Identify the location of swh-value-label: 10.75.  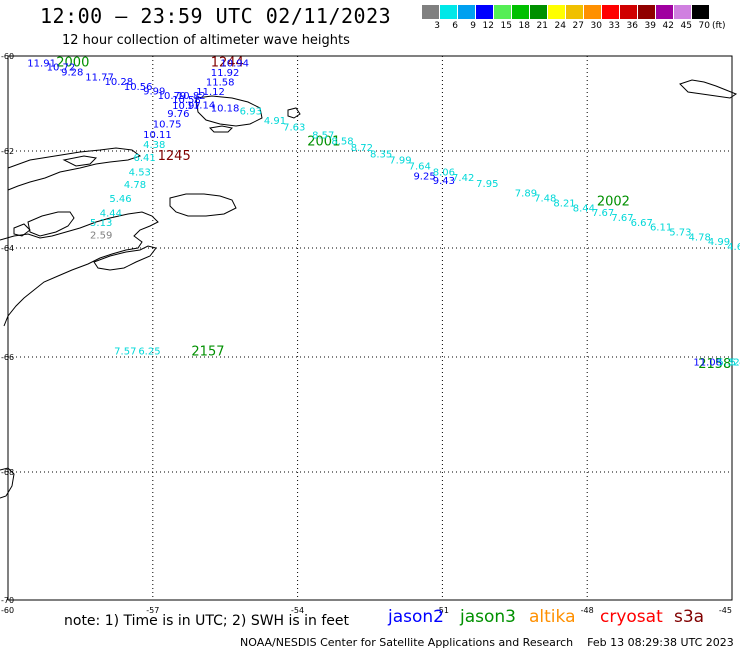
(167, 124).